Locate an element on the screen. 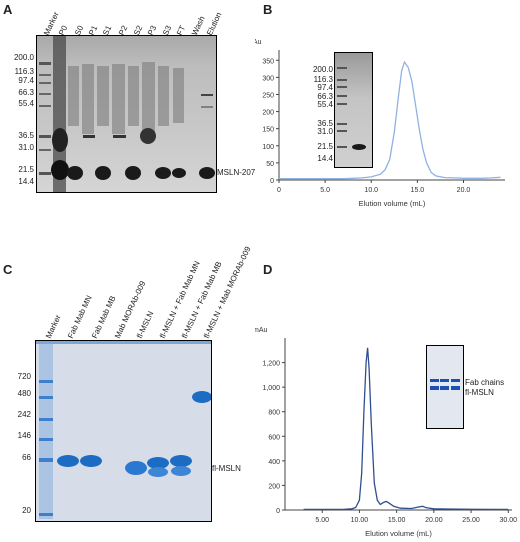 The width and height of the screenshot is (520, 542). panel-c-mw-label: 66 is located at coordinates (26, 457).